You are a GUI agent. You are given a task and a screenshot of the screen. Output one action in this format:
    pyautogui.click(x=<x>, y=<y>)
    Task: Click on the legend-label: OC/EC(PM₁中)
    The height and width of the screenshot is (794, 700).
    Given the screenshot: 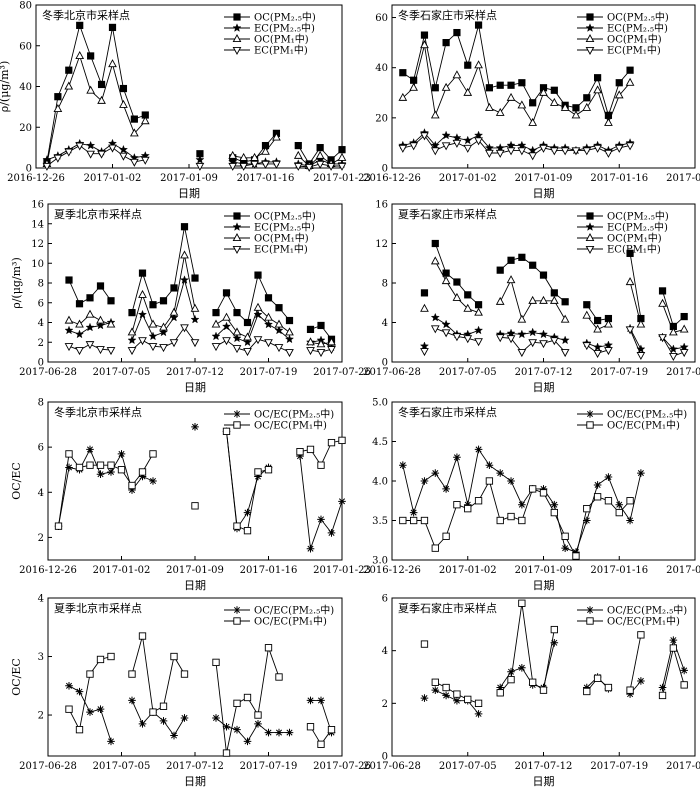 What is the action you would take?
    pyautogui.click(x=643, y=425)
    